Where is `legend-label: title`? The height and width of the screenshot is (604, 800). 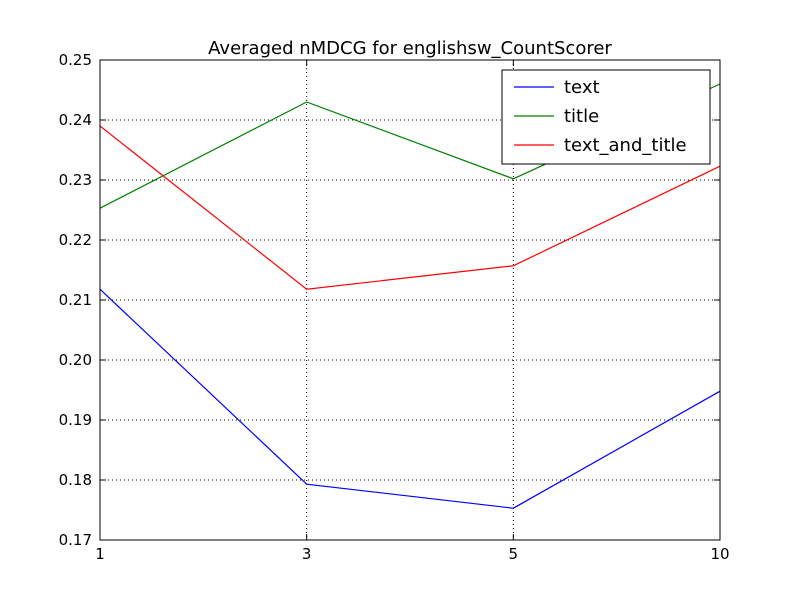 legend-label: title is located at coordinates (581, 116).